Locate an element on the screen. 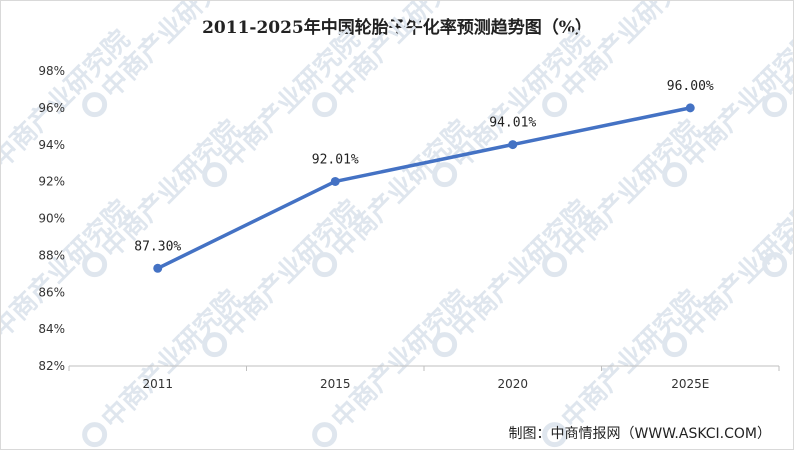 This screenshot has width=794, height=450. y-tick-label: 84% is located at coordinates (51, 329).